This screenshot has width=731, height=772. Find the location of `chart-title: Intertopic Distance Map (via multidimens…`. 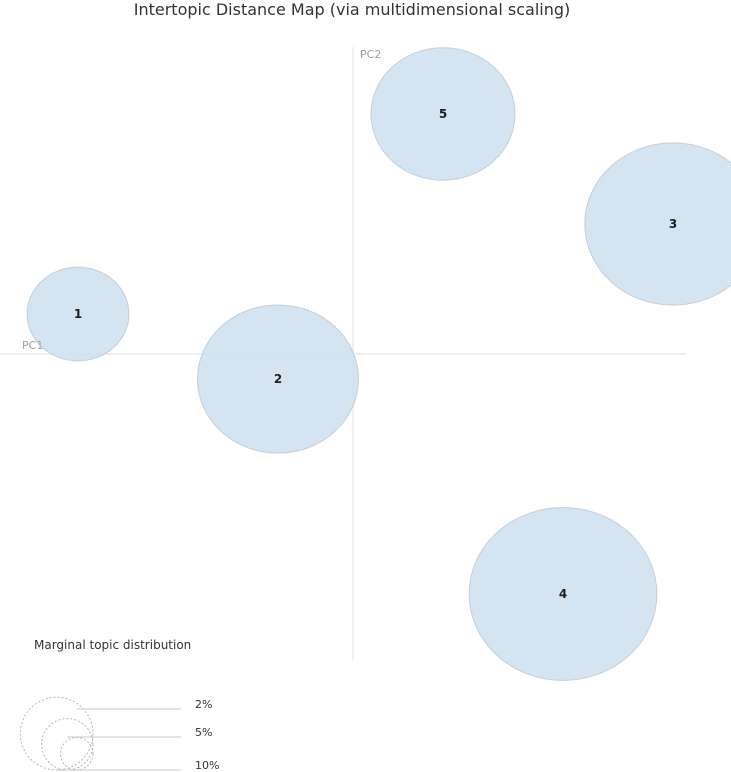

chart-title: Intertopic Distance Map (via multidimens… is located at coordinates (352, 9).